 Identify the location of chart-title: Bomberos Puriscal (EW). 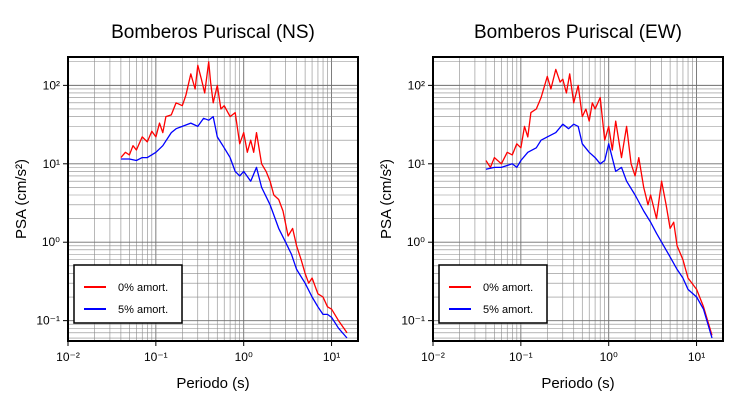
(578, 32).